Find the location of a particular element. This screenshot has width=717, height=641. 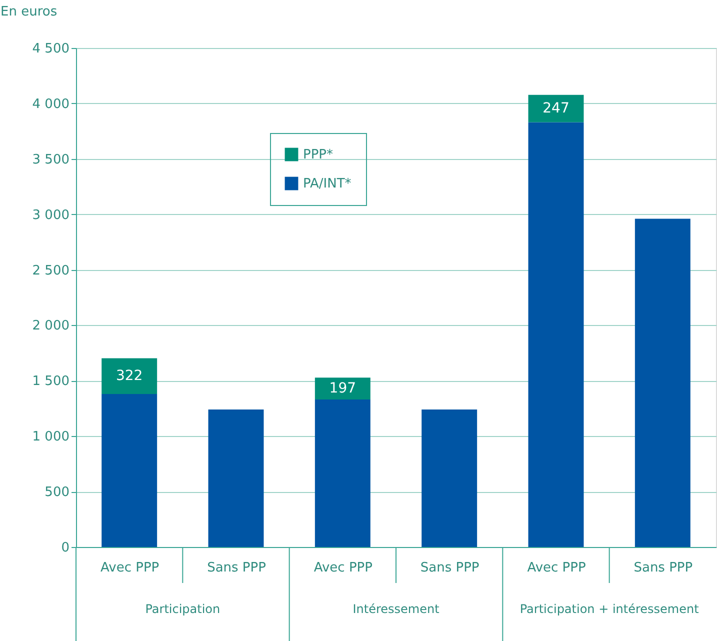

text: Intéressement is located at coordinates (396, 609).